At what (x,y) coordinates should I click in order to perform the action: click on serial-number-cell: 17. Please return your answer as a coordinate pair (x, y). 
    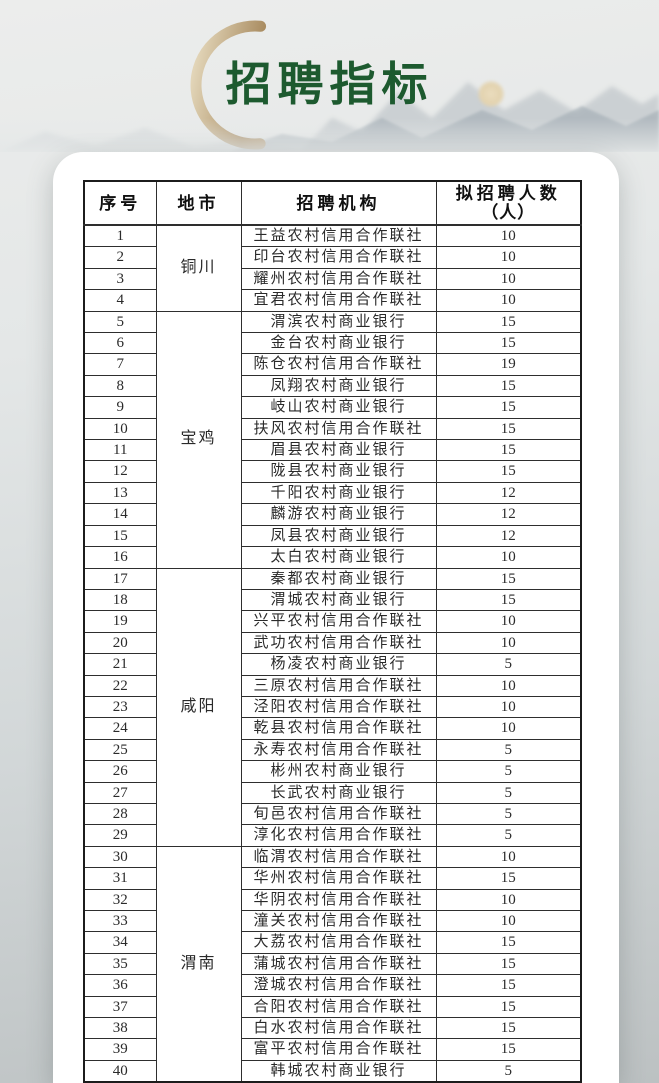
    Looking at the image, I should click on (120, 578).